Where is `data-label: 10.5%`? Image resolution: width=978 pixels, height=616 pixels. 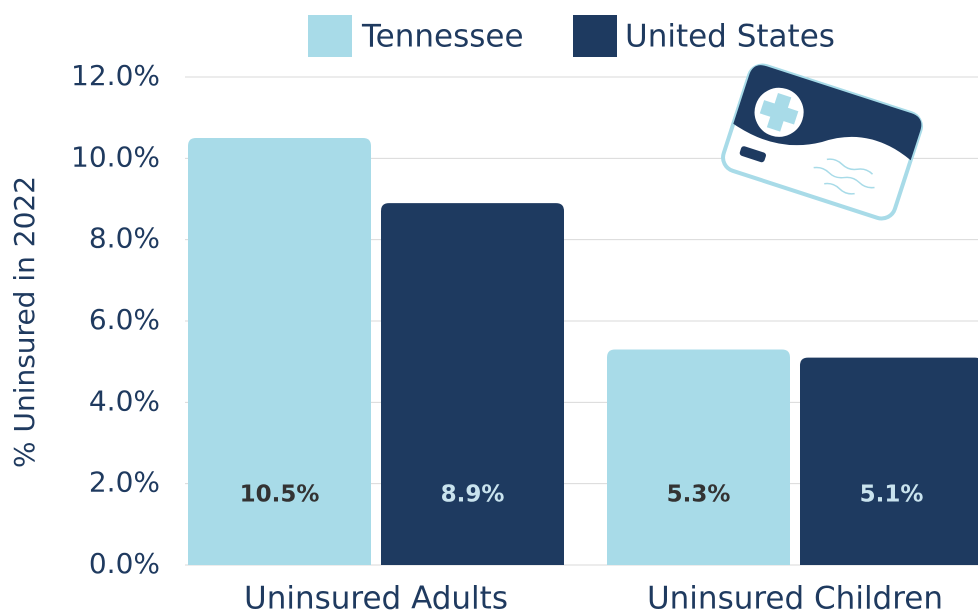
data-label: 10.5% is located at coordinates (280, 495).